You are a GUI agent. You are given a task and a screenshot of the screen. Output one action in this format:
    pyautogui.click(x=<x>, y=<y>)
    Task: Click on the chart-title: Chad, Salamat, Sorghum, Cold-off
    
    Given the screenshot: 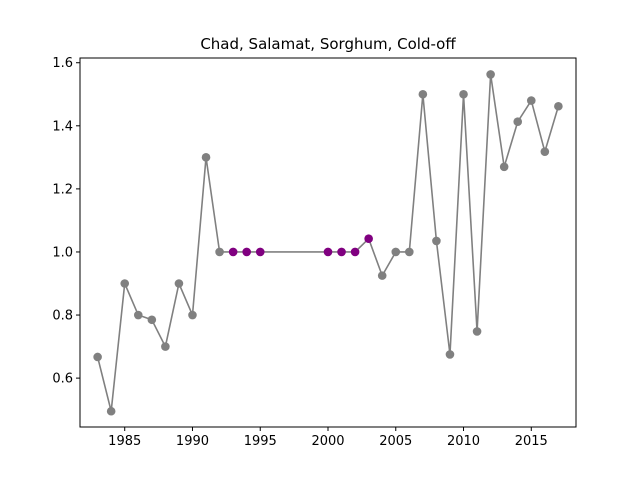 What is the action you would take?
    pyautogui.click(x=328, y=44)
    